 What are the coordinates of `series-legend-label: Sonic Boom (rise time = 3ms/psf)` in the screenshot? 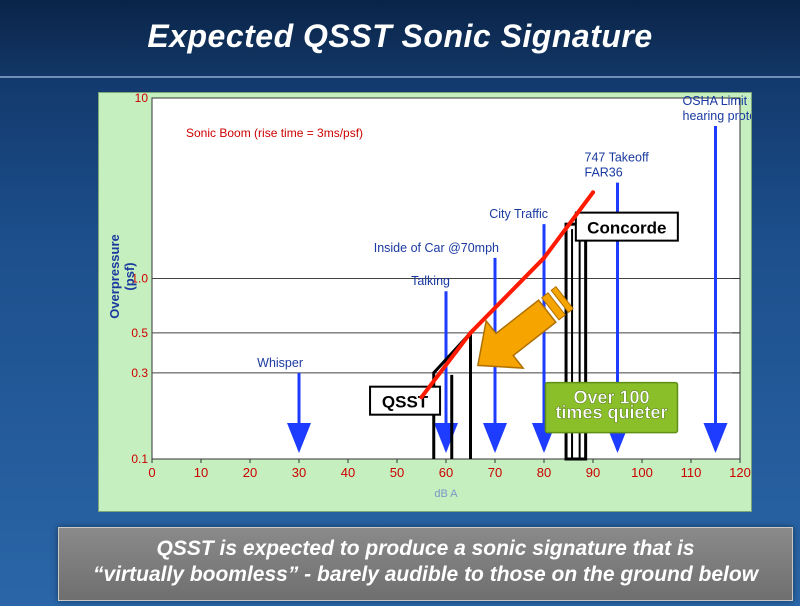 It's located at (274, 133).